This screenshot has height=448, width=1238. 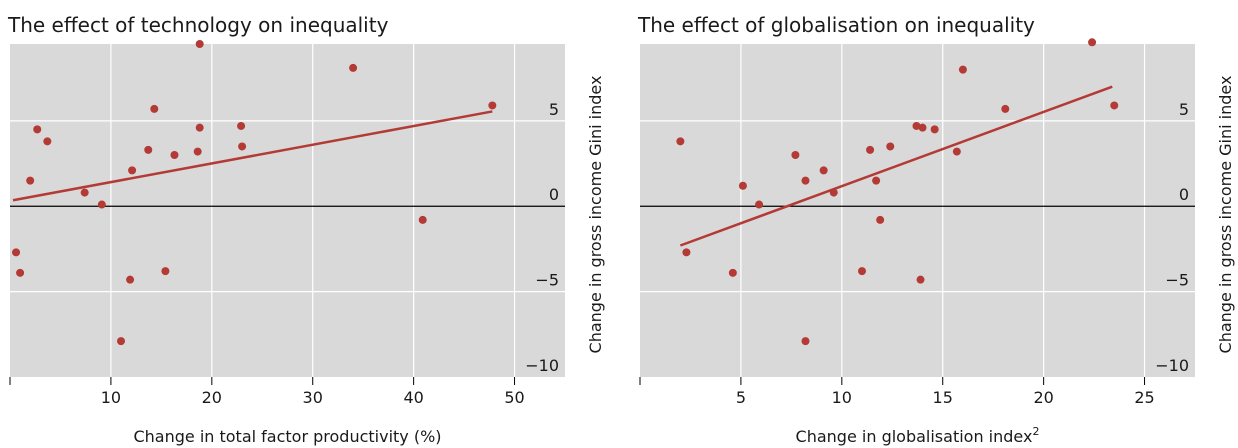 I want to click on x-tick-label: 5, so click(x=741, y=397).